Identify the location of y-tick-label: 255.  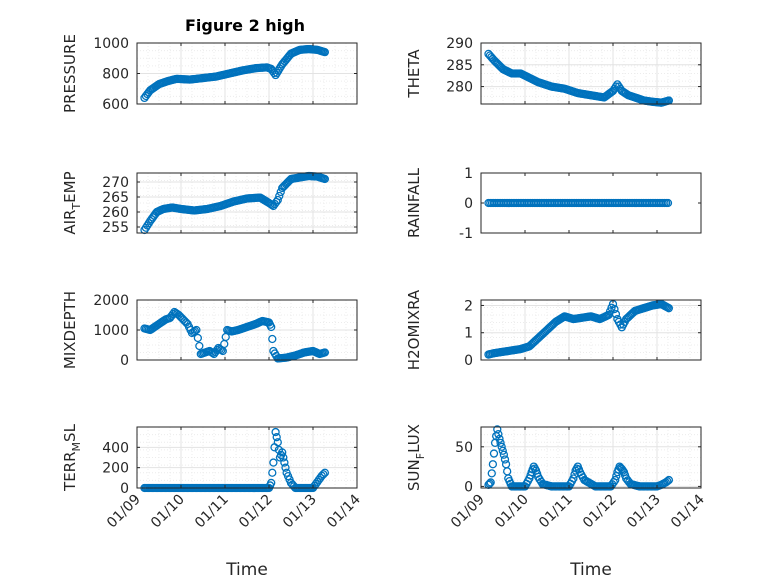
(115, 228).